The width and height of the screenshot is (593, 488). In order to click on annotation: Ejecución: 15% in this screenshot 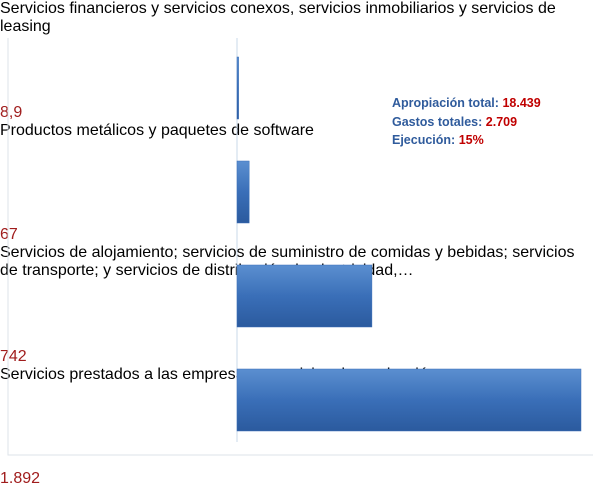, I will do `click(466, 140)`.